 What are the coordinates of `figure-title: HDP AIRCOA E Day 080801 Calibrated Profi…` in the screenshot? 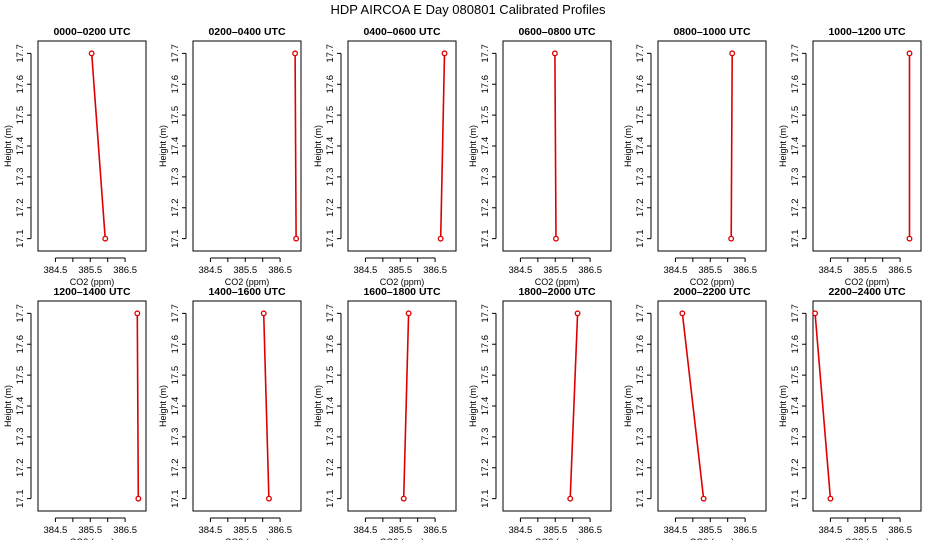 It's located at (468, 9).